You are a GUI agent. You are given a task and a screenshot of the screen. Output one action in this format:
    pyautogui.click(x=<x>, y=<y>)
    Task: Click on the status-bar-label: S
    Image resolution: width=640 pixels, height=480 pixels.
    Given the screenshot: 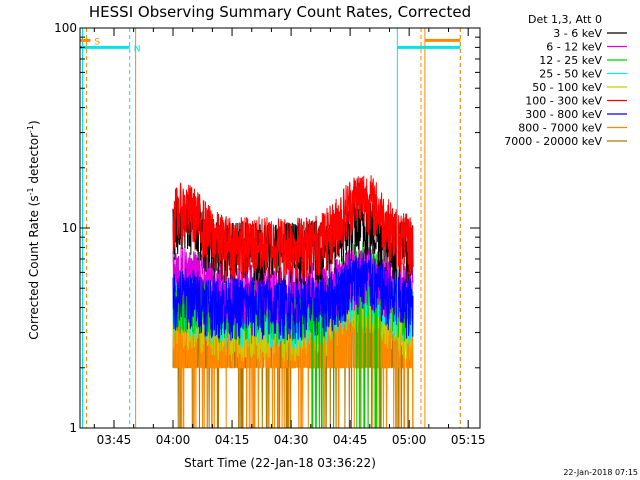 What is the action you would take?
    pyautogui.click(x=97, y=42)
    